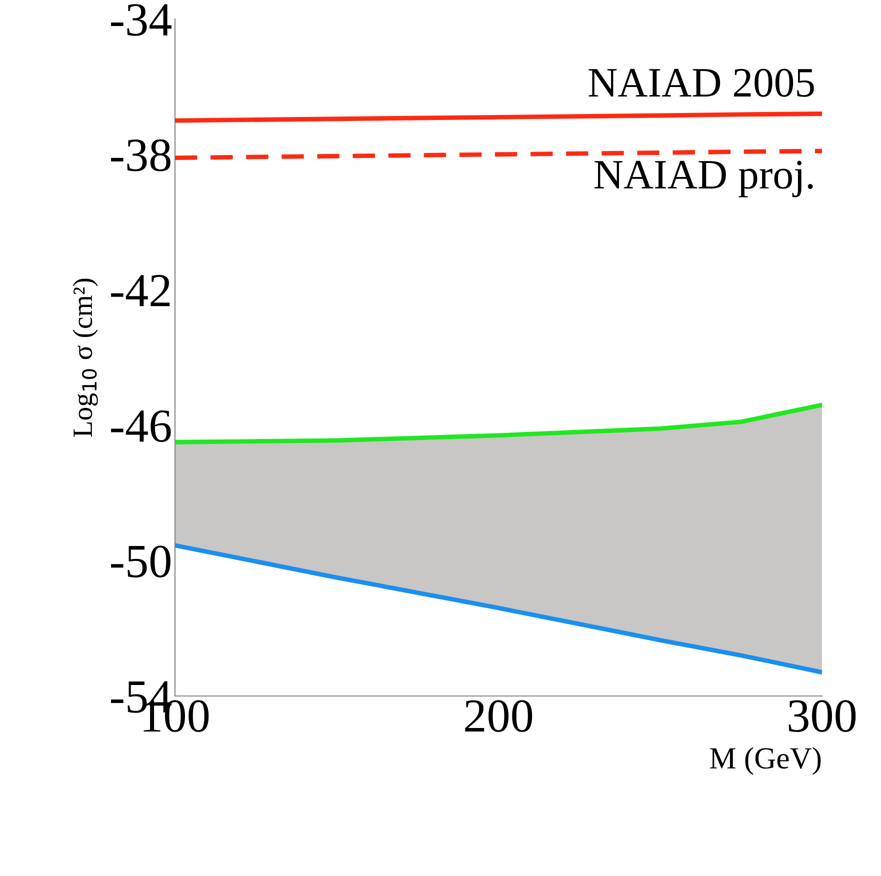  Describe the element at coordinates (701, 82) in the screenshot. I see `series-label: NAIAD 2005` at that location.